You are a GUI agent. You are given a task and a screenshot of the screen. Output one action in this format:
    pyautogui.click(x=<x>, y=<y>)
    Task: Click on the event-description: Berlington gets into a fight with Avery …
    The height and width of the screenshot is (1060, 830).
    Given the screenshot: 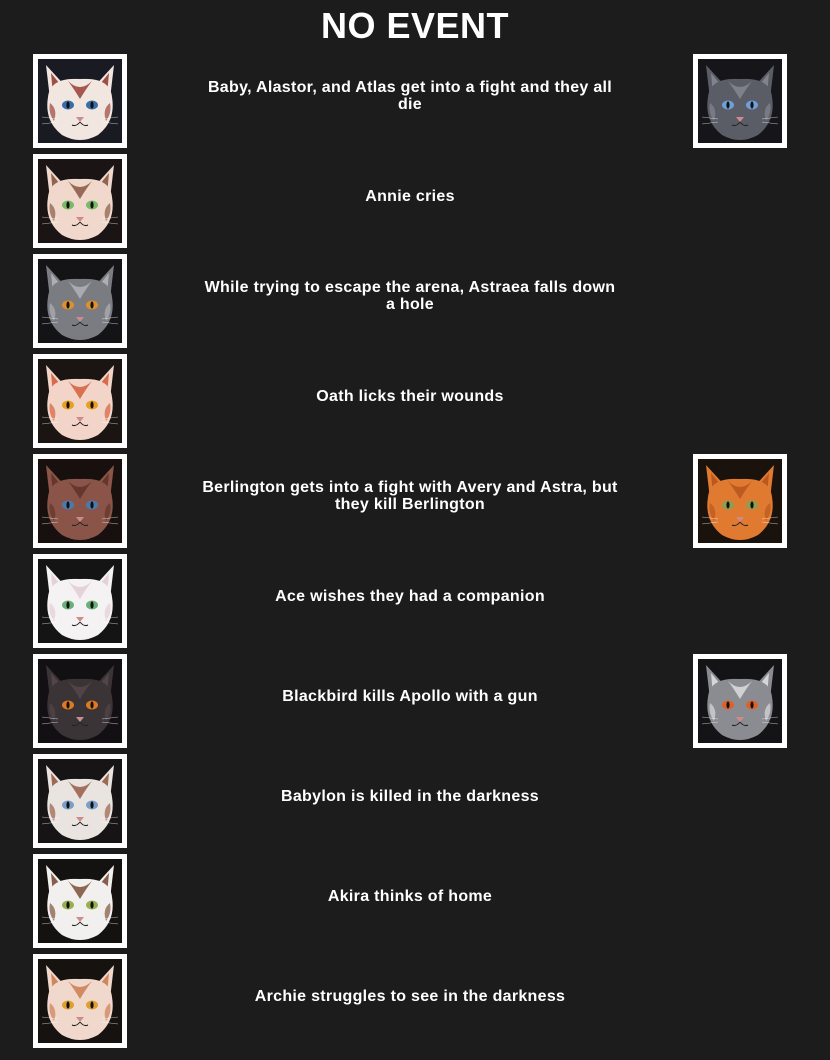 What is the action you would take?
    pyautogui.click(x=410, y=496)
    